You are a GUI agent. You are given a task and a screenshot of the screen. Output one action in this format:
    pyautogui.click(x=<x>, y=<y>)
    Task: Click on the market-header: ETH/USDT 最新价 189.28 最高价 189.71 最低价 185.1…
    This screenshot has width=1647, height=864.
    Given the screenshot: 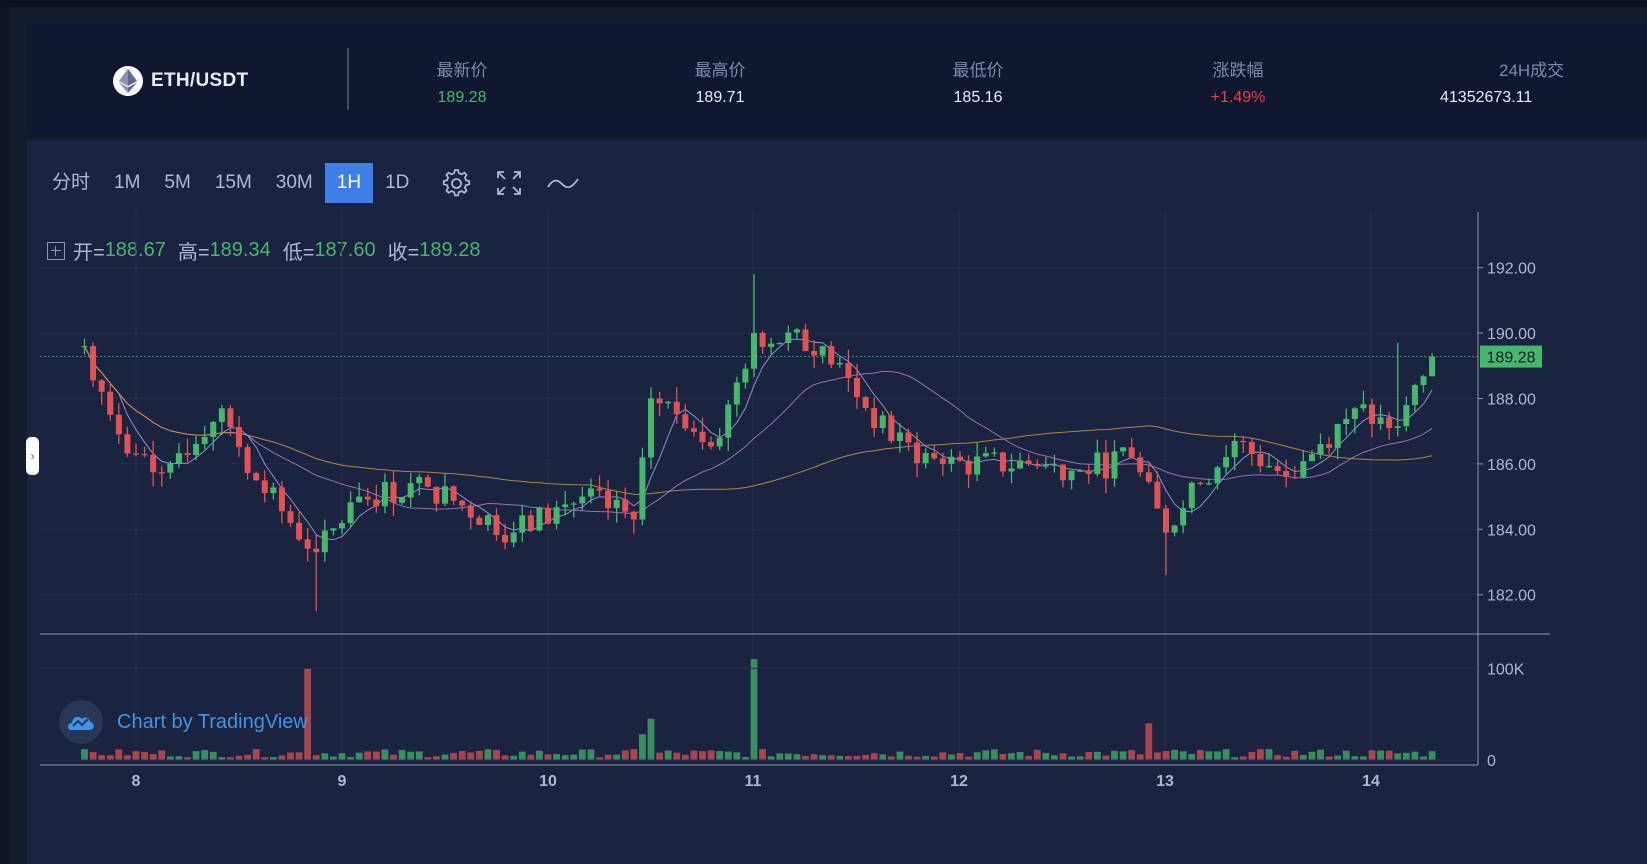 What is the action you would take?
    pyautogui.click(x=837, y=79)
    